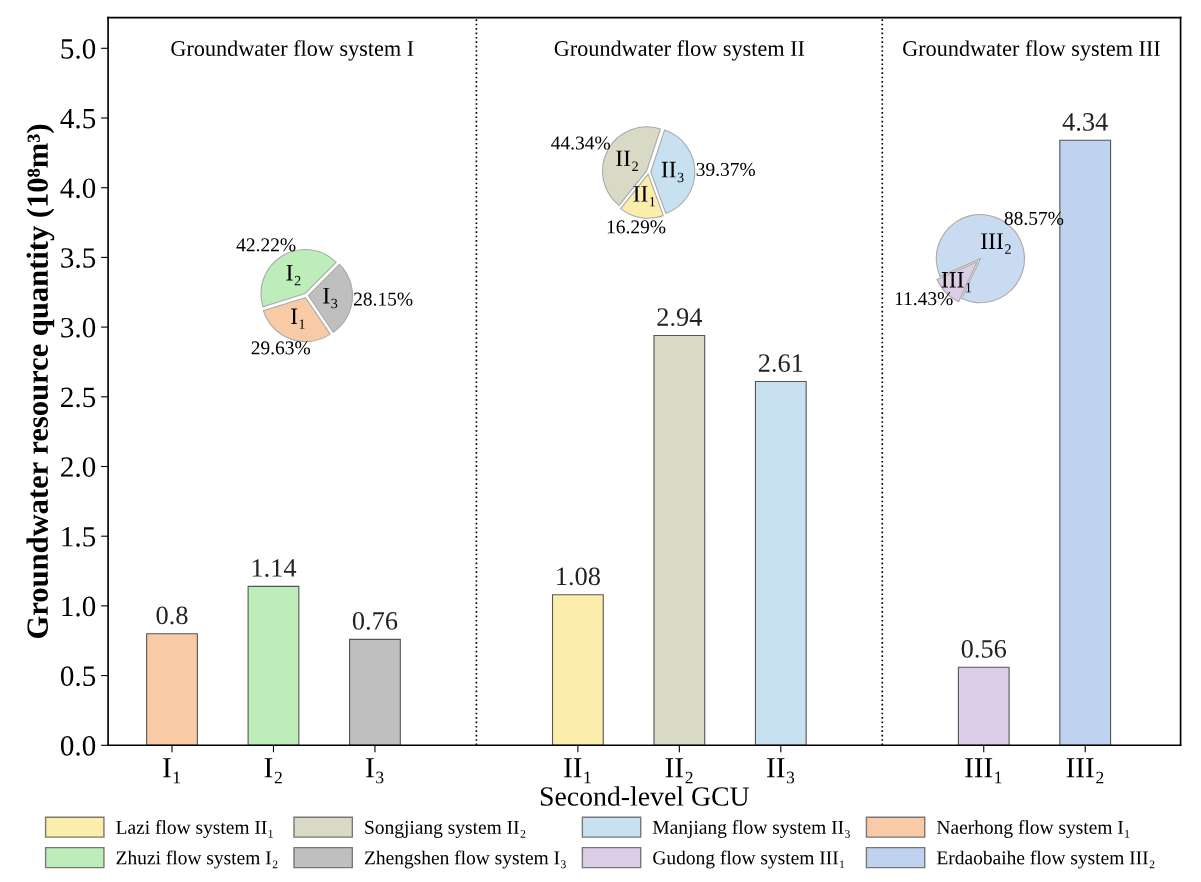  What do you see at coordinates (78, 188) in the screenshot?
I see `y-tick-label: 4.0` at bounding box center [78, 188].